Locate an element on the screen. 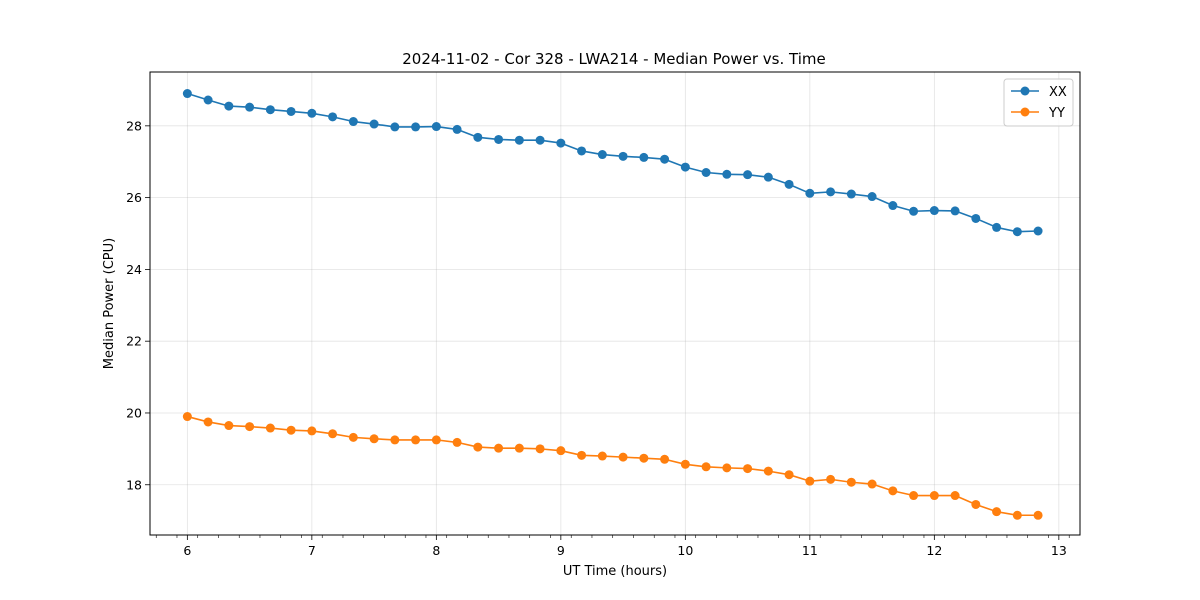 The height and width of the screenshot is (600, 1200). legend: XX YY is located at coordinates (1038, 102).